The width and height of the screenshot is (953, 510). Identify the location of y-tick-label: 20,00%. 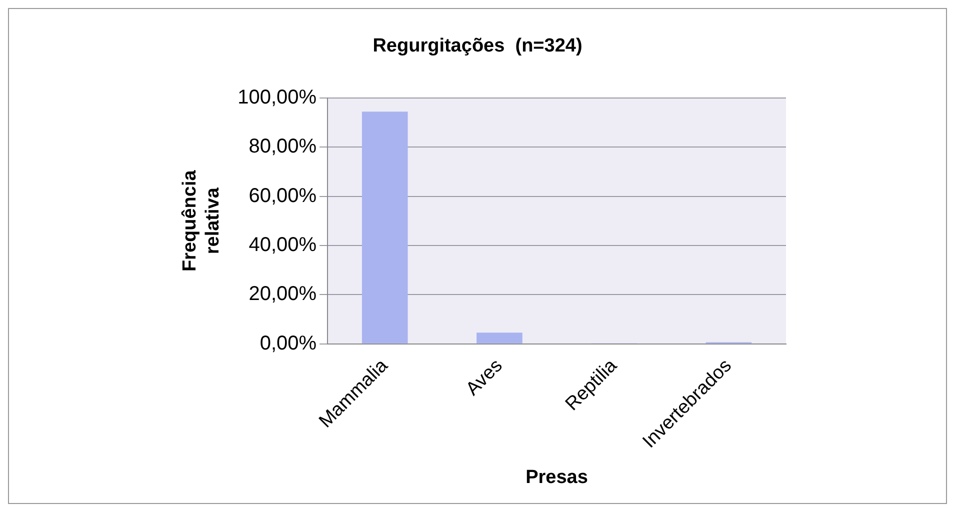
(282, 294).